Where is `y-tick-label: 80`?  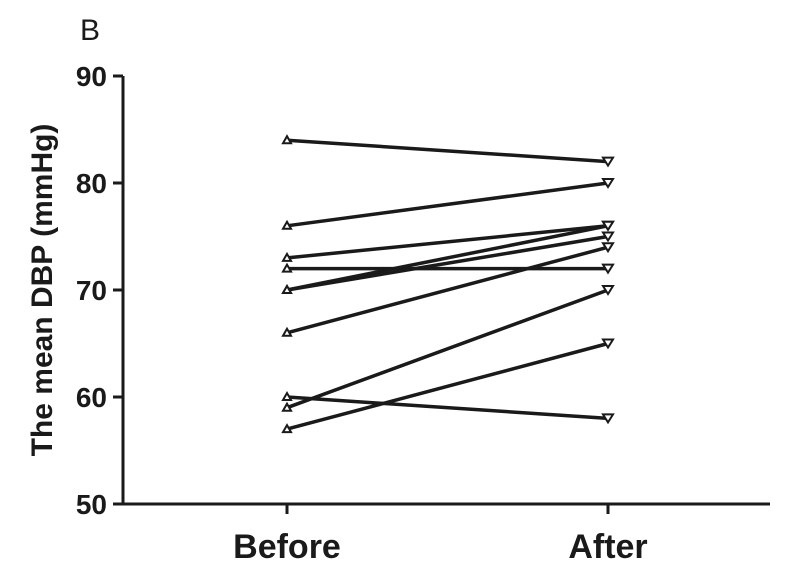
y-tick-label: 80 is located at coordinates (91, 183).